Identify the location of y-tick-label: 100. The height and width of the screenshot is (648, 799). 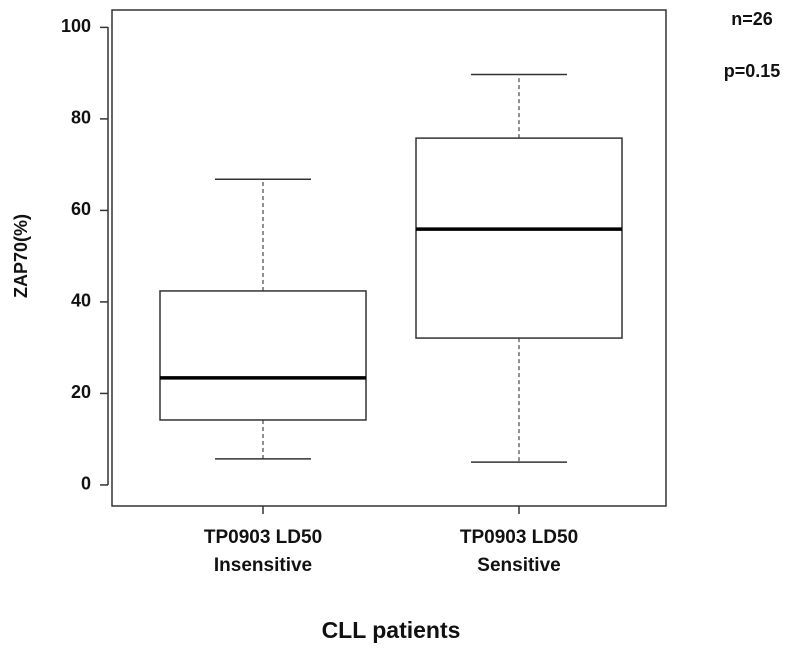
(76, 26).